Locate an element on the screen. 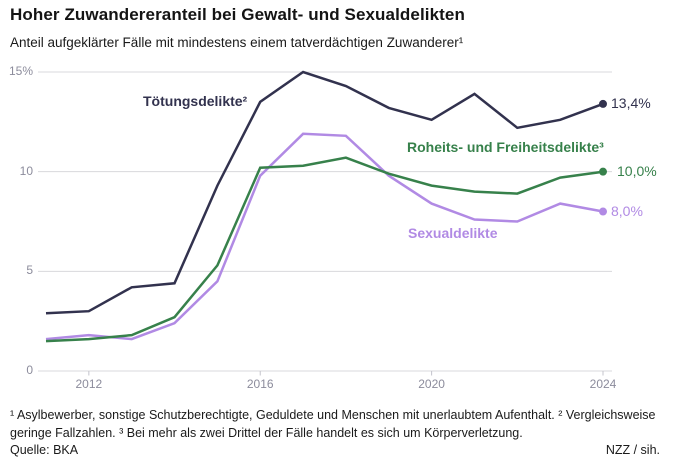 The height and width of the screenshot is (475, 699). y-axis-label-0: 0 is located at coordinates (29, 370).